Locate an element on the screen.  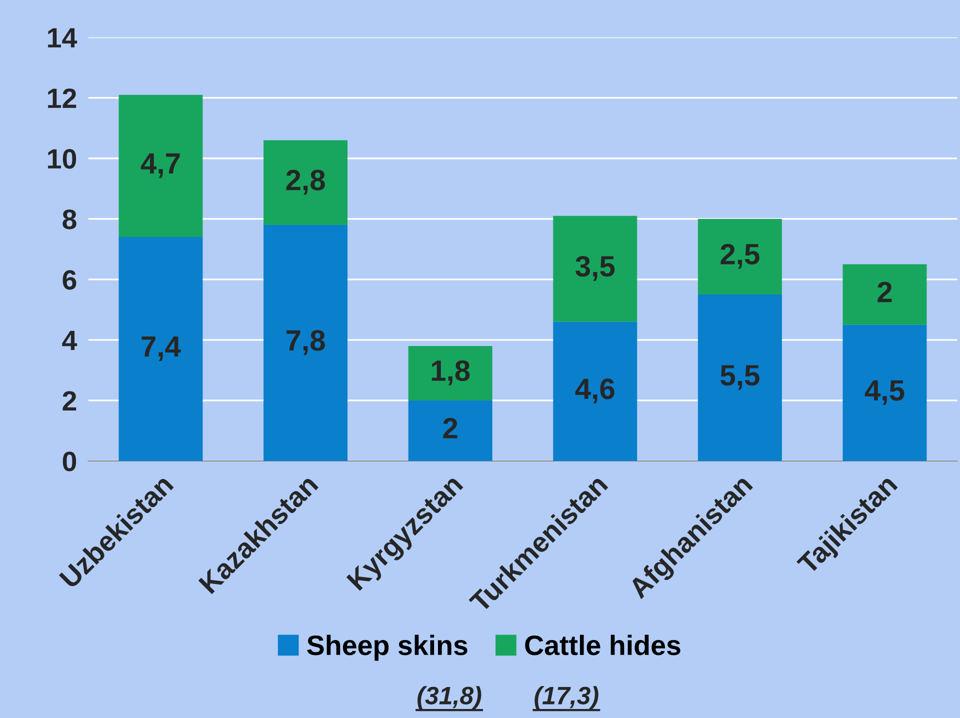
y-tick-label: 12 is located at coordinates (62, 98).